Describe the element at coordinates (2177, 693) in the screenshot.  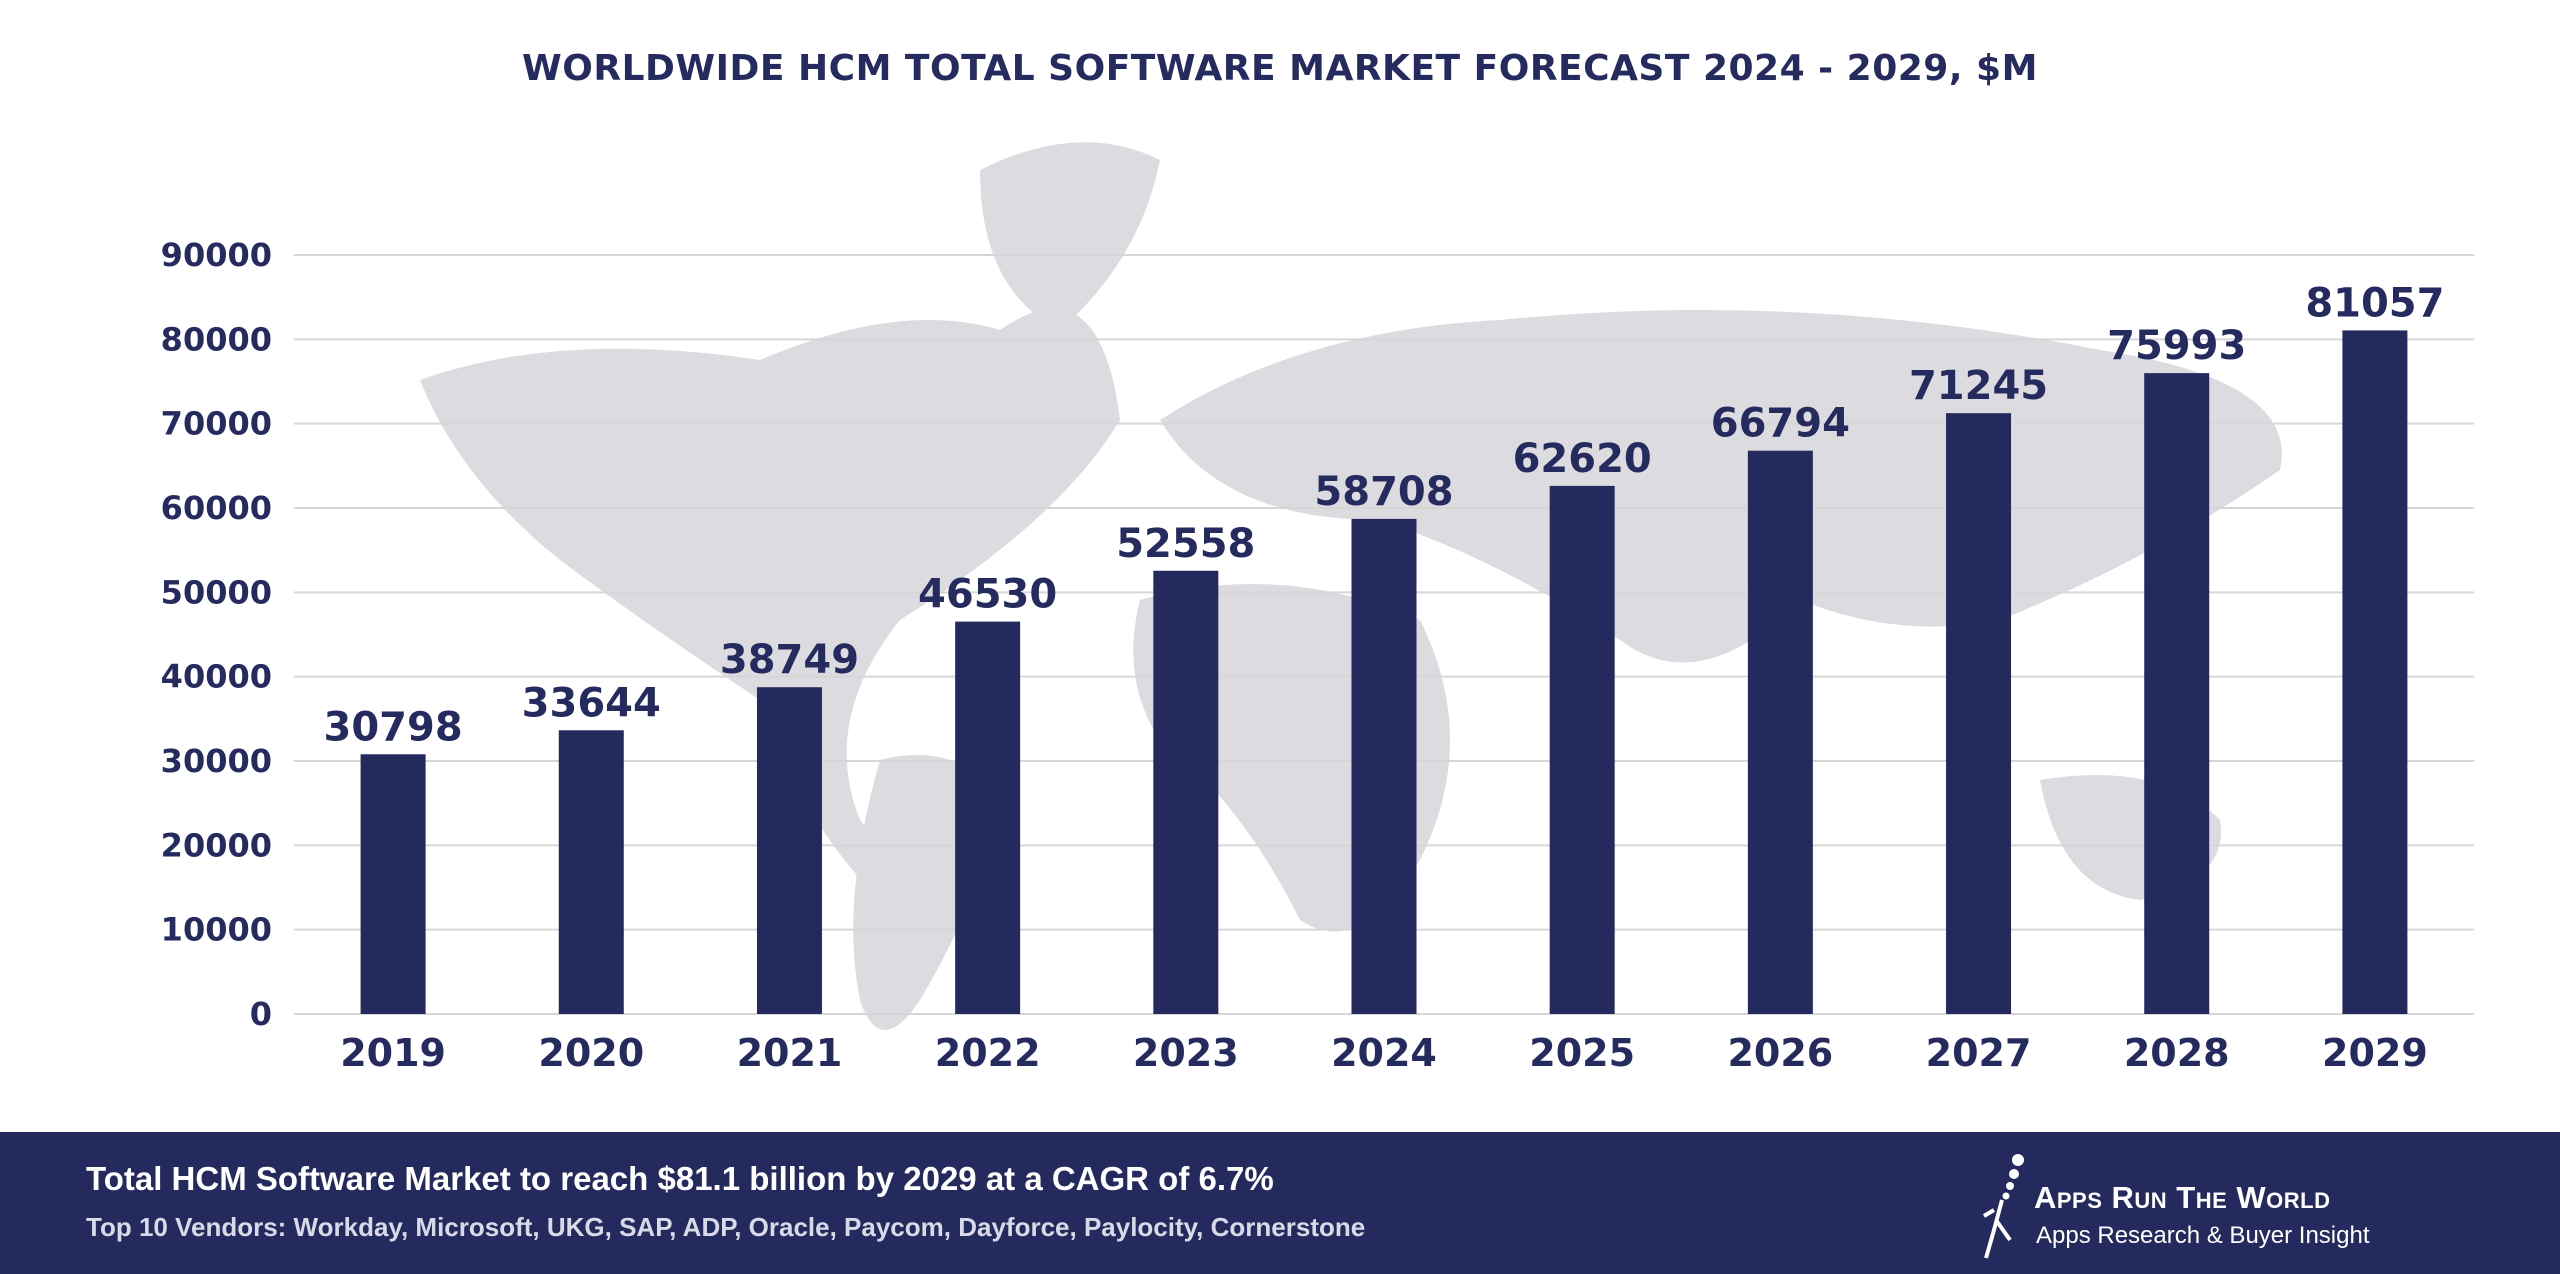
I see `bar-2028` at that location.